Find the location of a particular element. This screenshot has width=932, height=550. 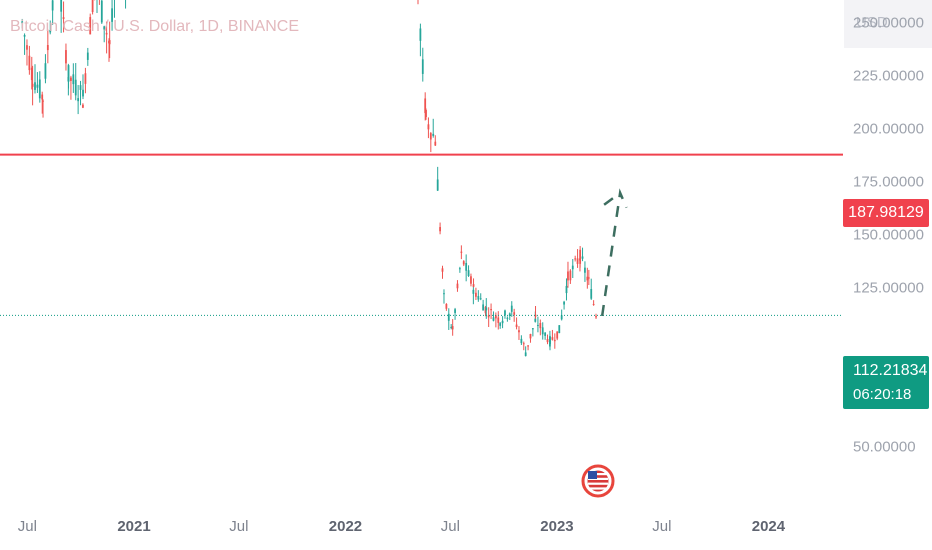

flag-canton is located at coordinates (592, 475).